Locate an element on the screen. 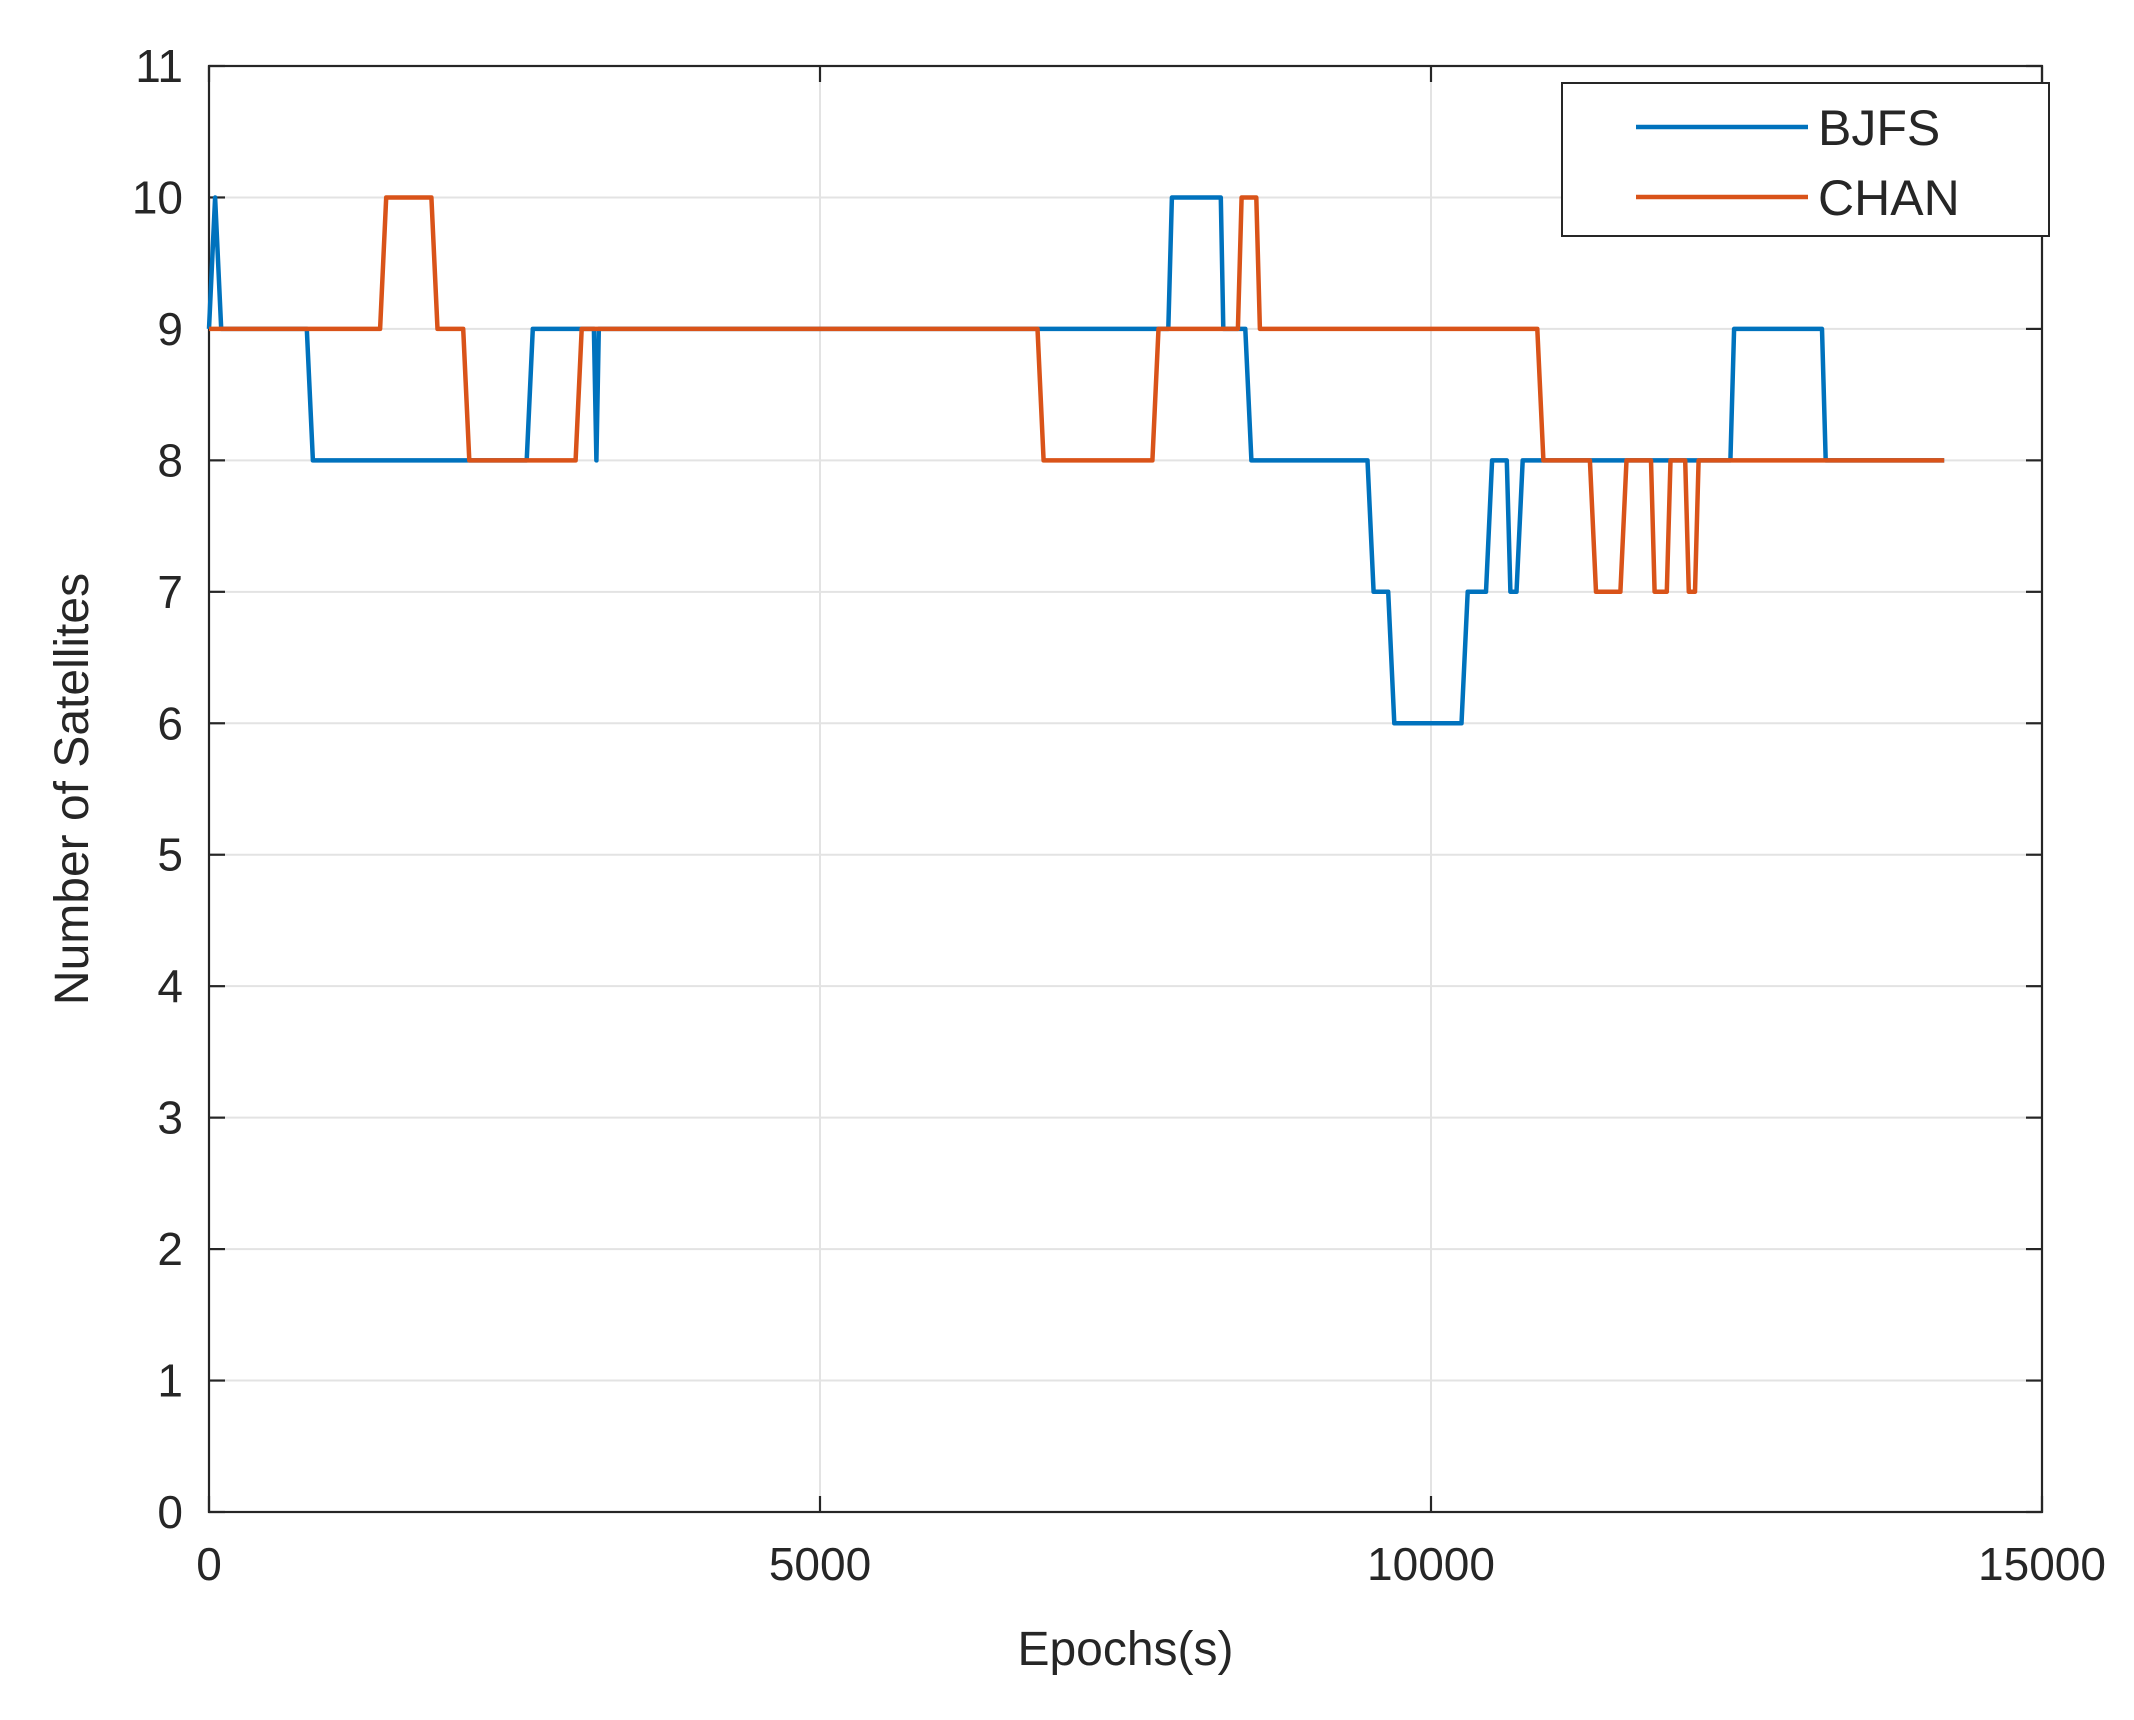  x-tick-label: 10000 is located at coordinates (1431, 1564).